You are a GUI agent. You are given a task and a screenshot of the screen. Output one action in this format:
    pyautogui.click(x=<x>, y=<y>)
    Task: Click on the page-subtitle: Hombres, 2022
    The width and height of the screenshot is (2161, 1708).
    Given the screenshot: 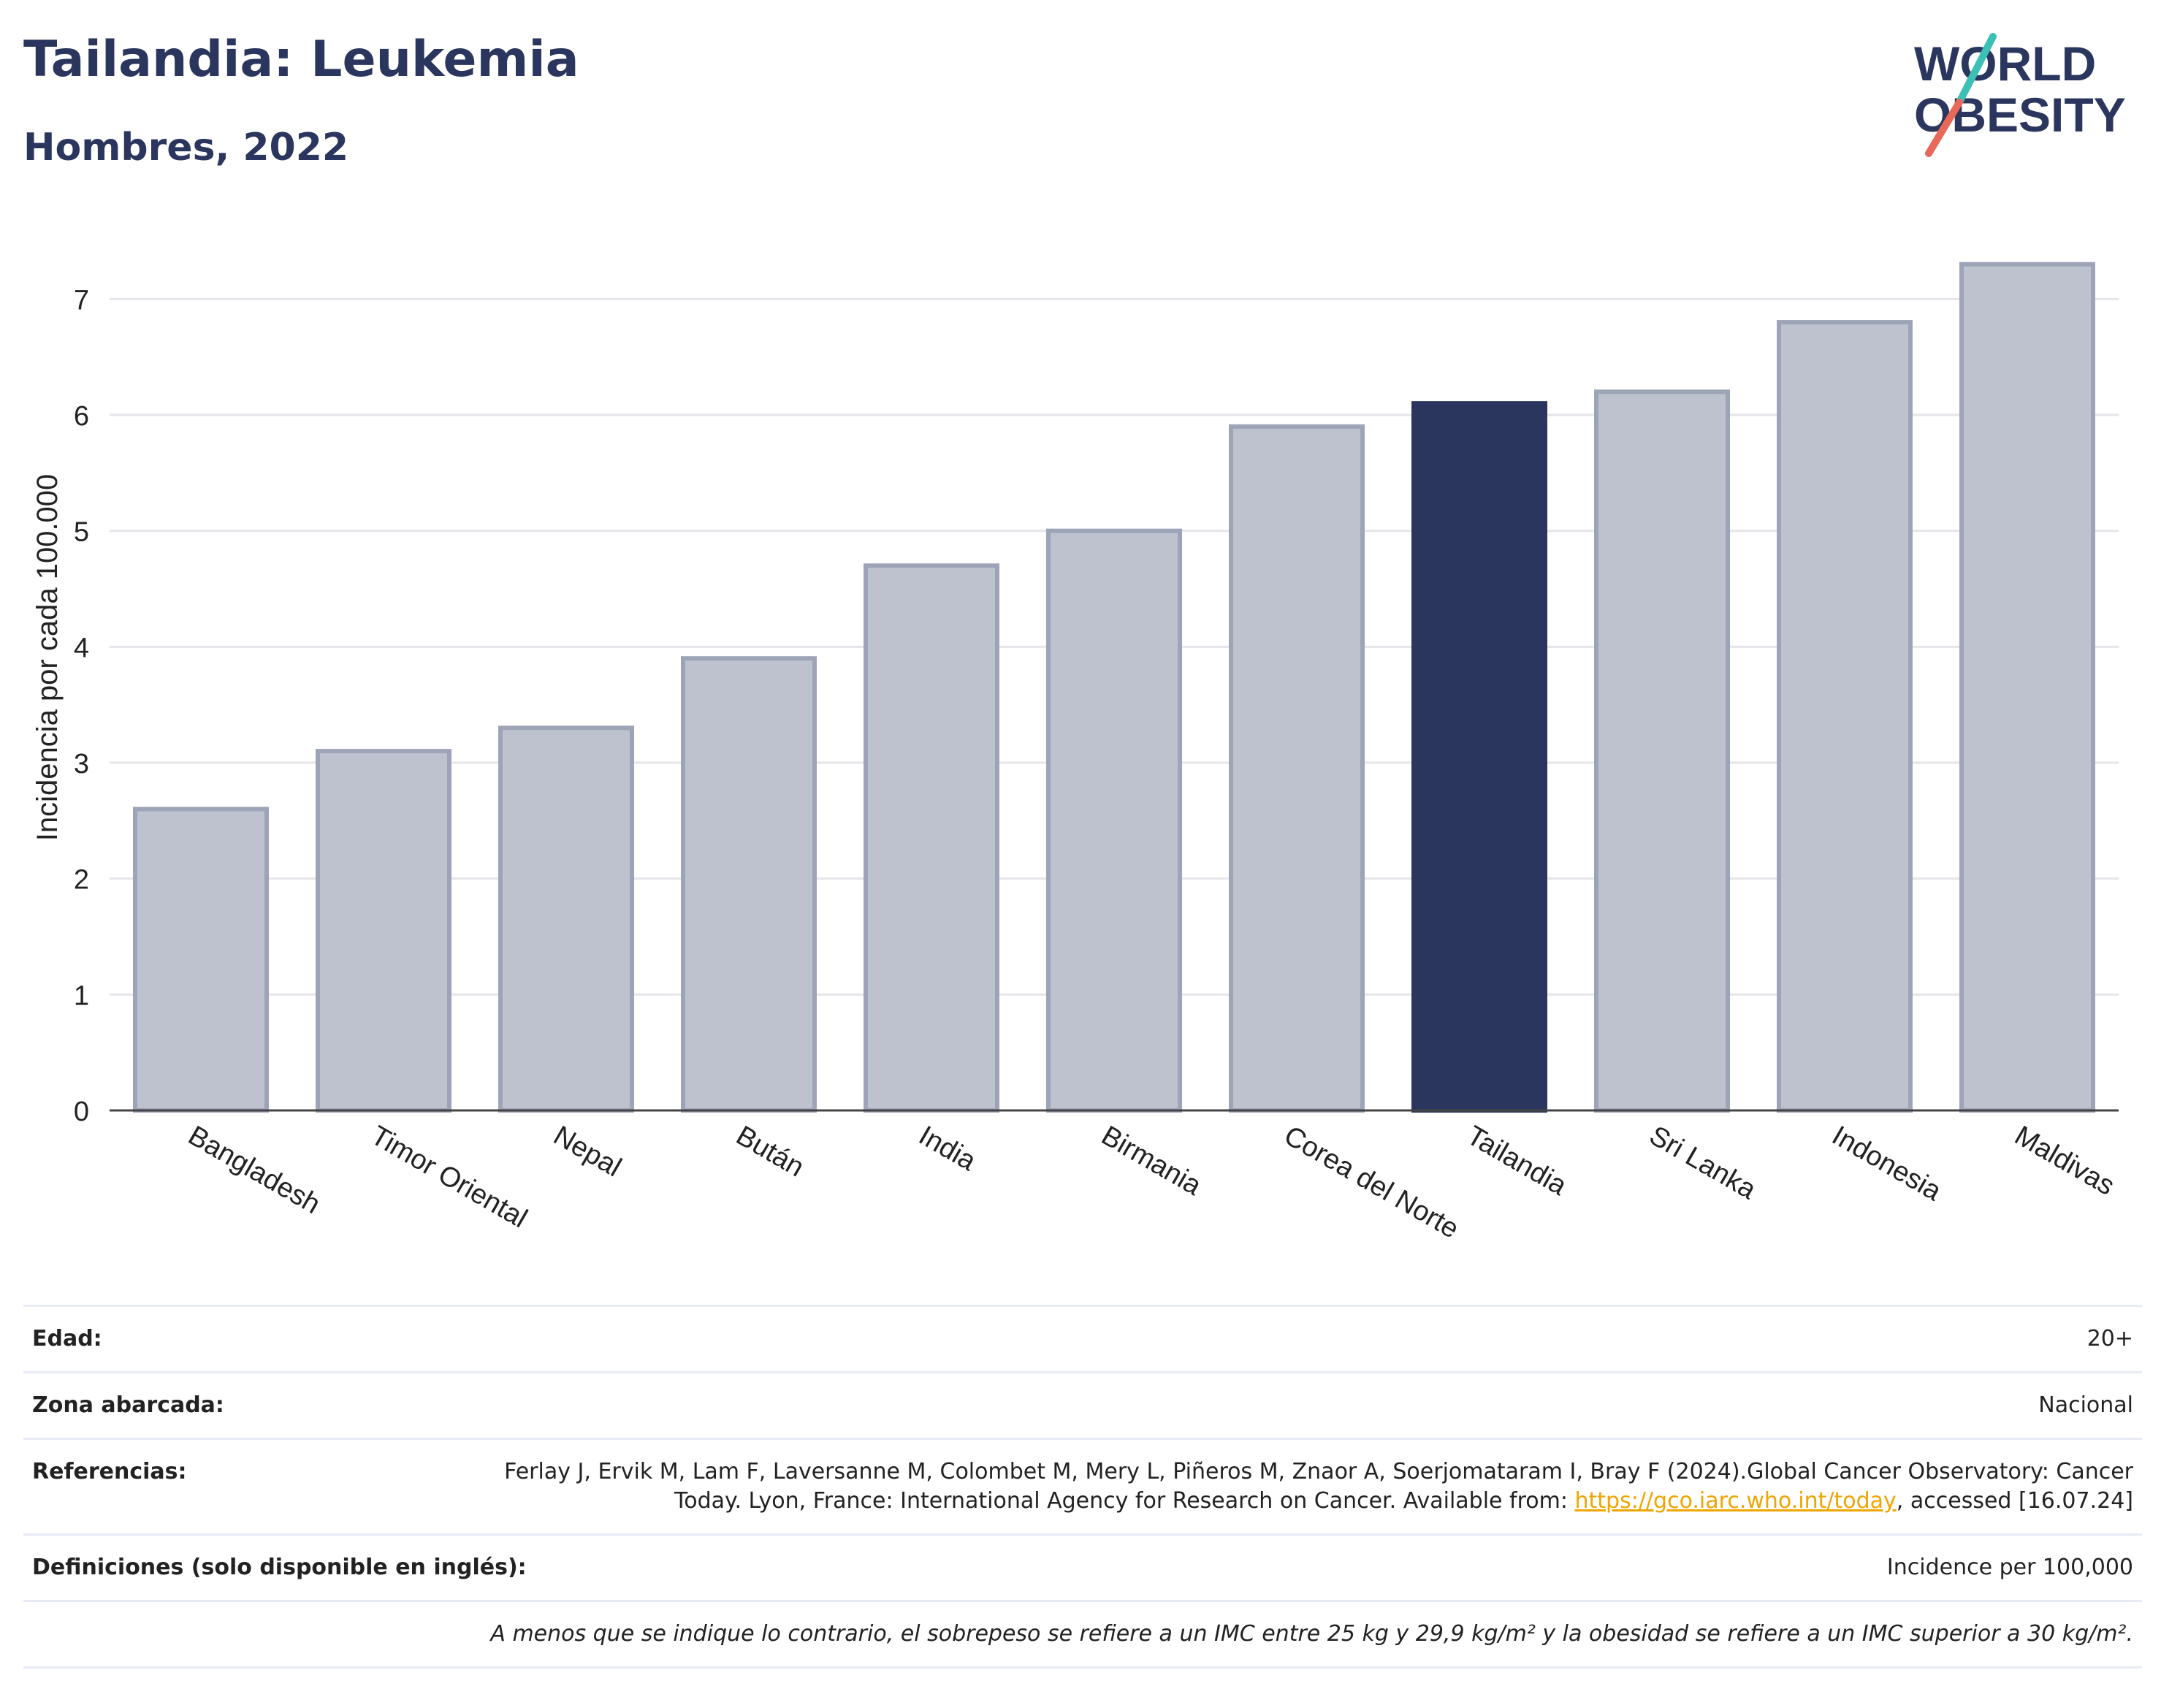 What is the action you would take?
    pyautogui.click(x=186, y=147)
    